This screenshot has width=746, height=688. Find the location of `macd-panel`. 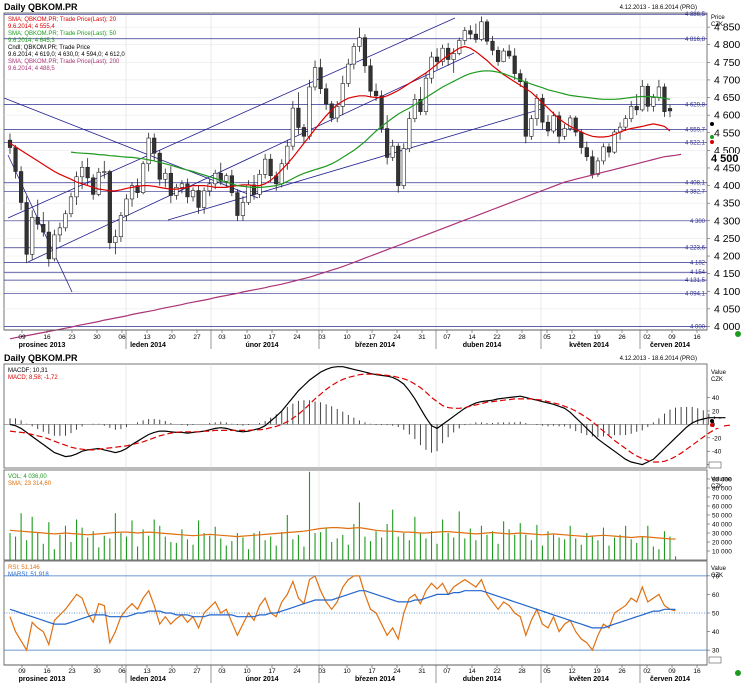

macd-panel is located at coordinates (355, 416).